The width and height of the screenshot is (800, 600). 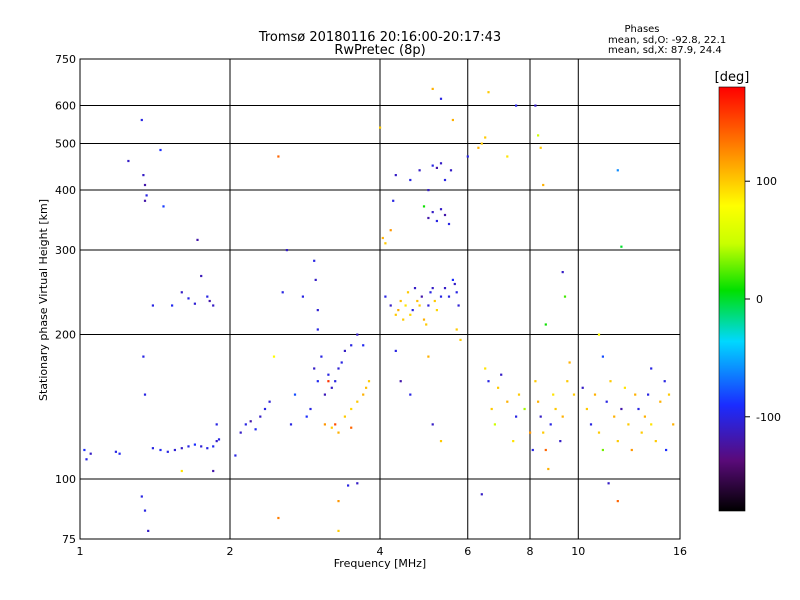 What do you see at coordinates (230, 551) in the screenshot?
I see `x-tick-label: 2` at bounding box center [230, 551].